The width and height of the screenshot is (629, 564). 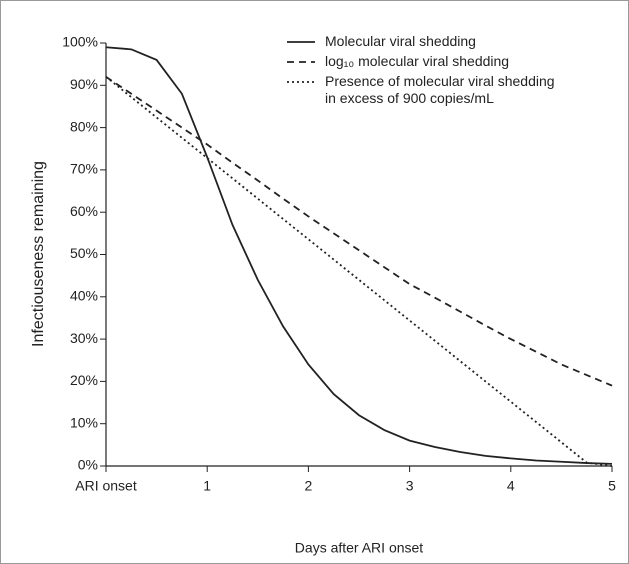 I want to click on y-tick-label: 100%, so click(x=80, y=42).